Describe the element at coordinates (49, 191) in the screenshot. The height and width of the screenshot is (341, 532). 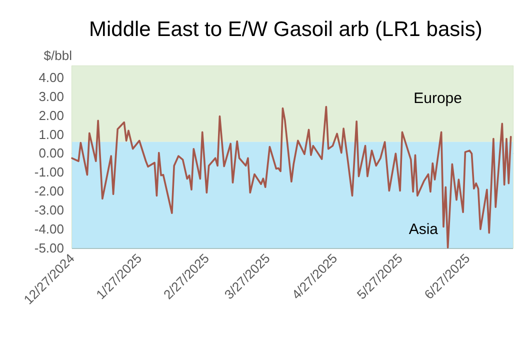
I see `y-tick-label: -2.00` at that location.